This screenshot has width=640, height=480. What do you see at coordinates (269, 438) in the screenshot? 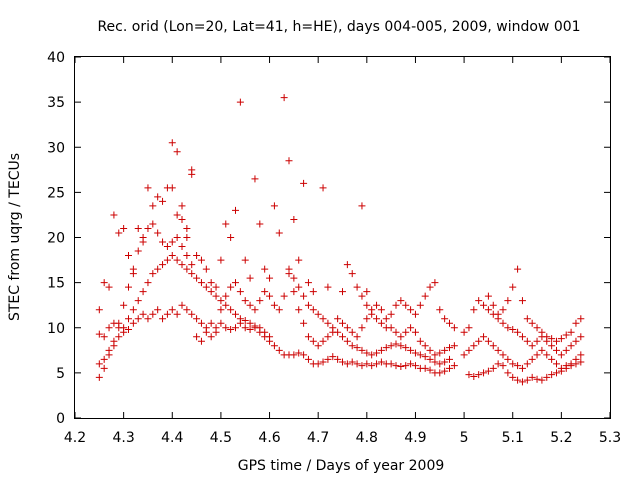
I see `x-tick-label: 4.6` at bounding box center [269, 438].